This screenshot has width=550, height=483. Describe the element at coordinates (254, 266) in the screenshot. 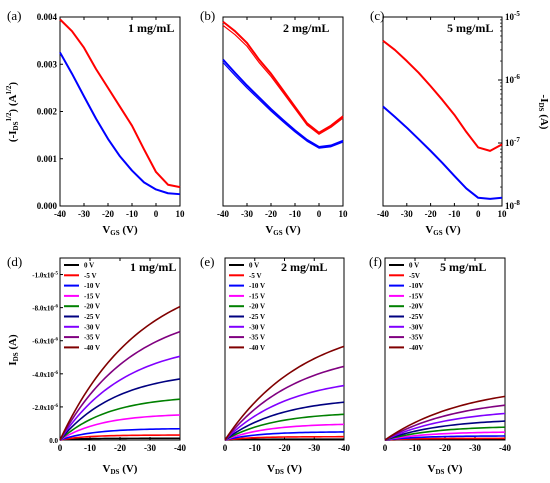

I see `panel-e-legend-label: 0 V` at that location.